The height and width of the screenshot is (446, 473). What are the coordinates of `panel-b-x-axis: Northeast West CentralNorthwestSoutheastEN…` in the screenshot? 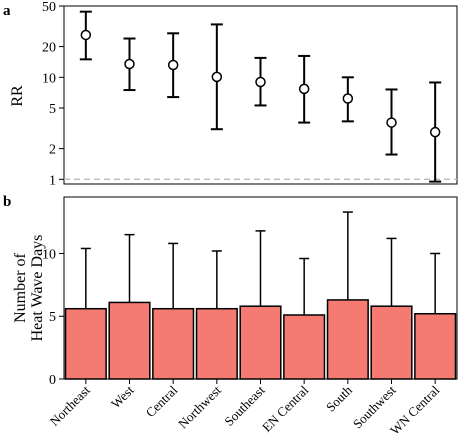 It's located at (245, 408).